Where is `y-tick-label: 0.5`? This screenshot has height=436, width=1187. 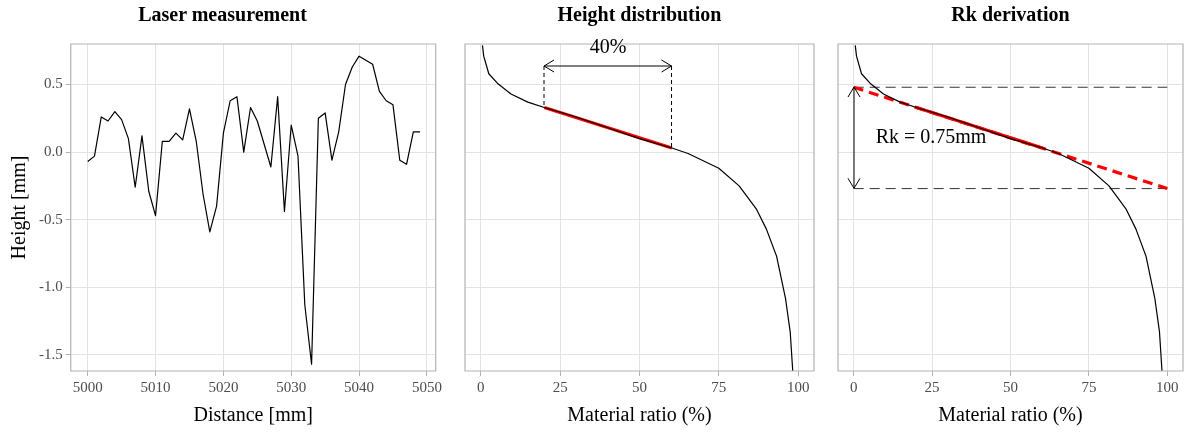 y-tick-label: 0.5 is located at coordinates (53, 83).